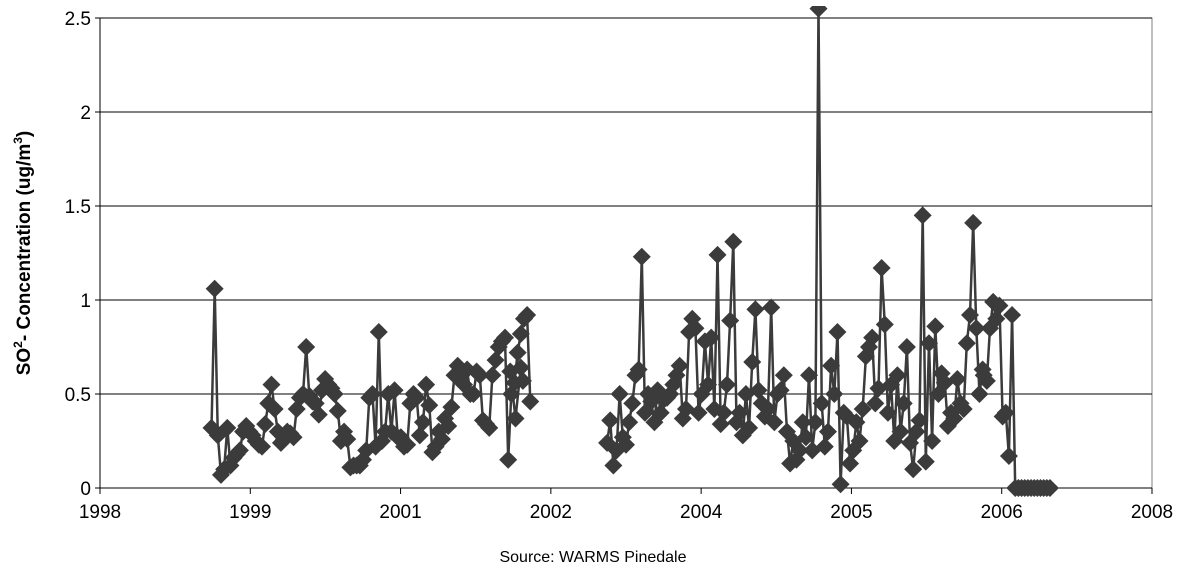 The height and width of the screenshot is (576, 1186). What do you see at coordinates (400, 512) in the screenshot?
I see `x-tick-label: 2001` at bounding box center [400, 512].